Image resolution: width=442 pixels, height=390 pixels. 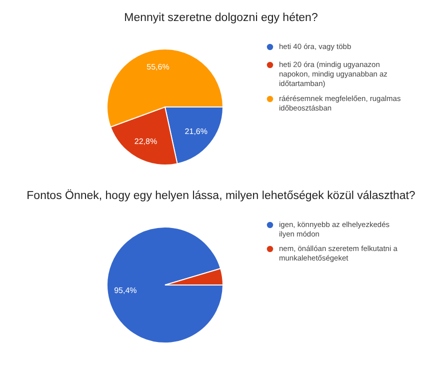 I want to click on data-label: 55,6%, so click(x=158, y=67).